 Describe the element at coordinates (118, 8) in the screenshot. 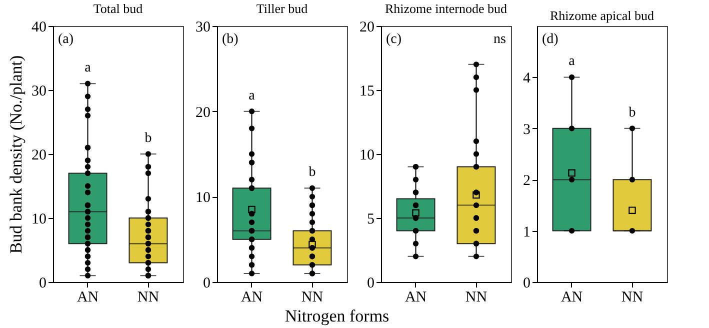

I see `chart-title: Total bud` at that location.